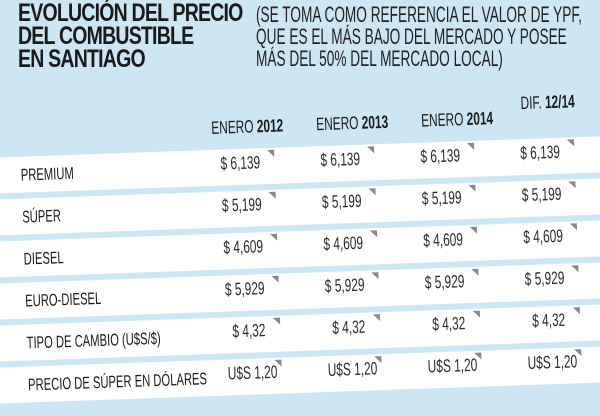  I want to click on title-line: EVOLUCIÓN DEL PRECIO, so click(130, 13).